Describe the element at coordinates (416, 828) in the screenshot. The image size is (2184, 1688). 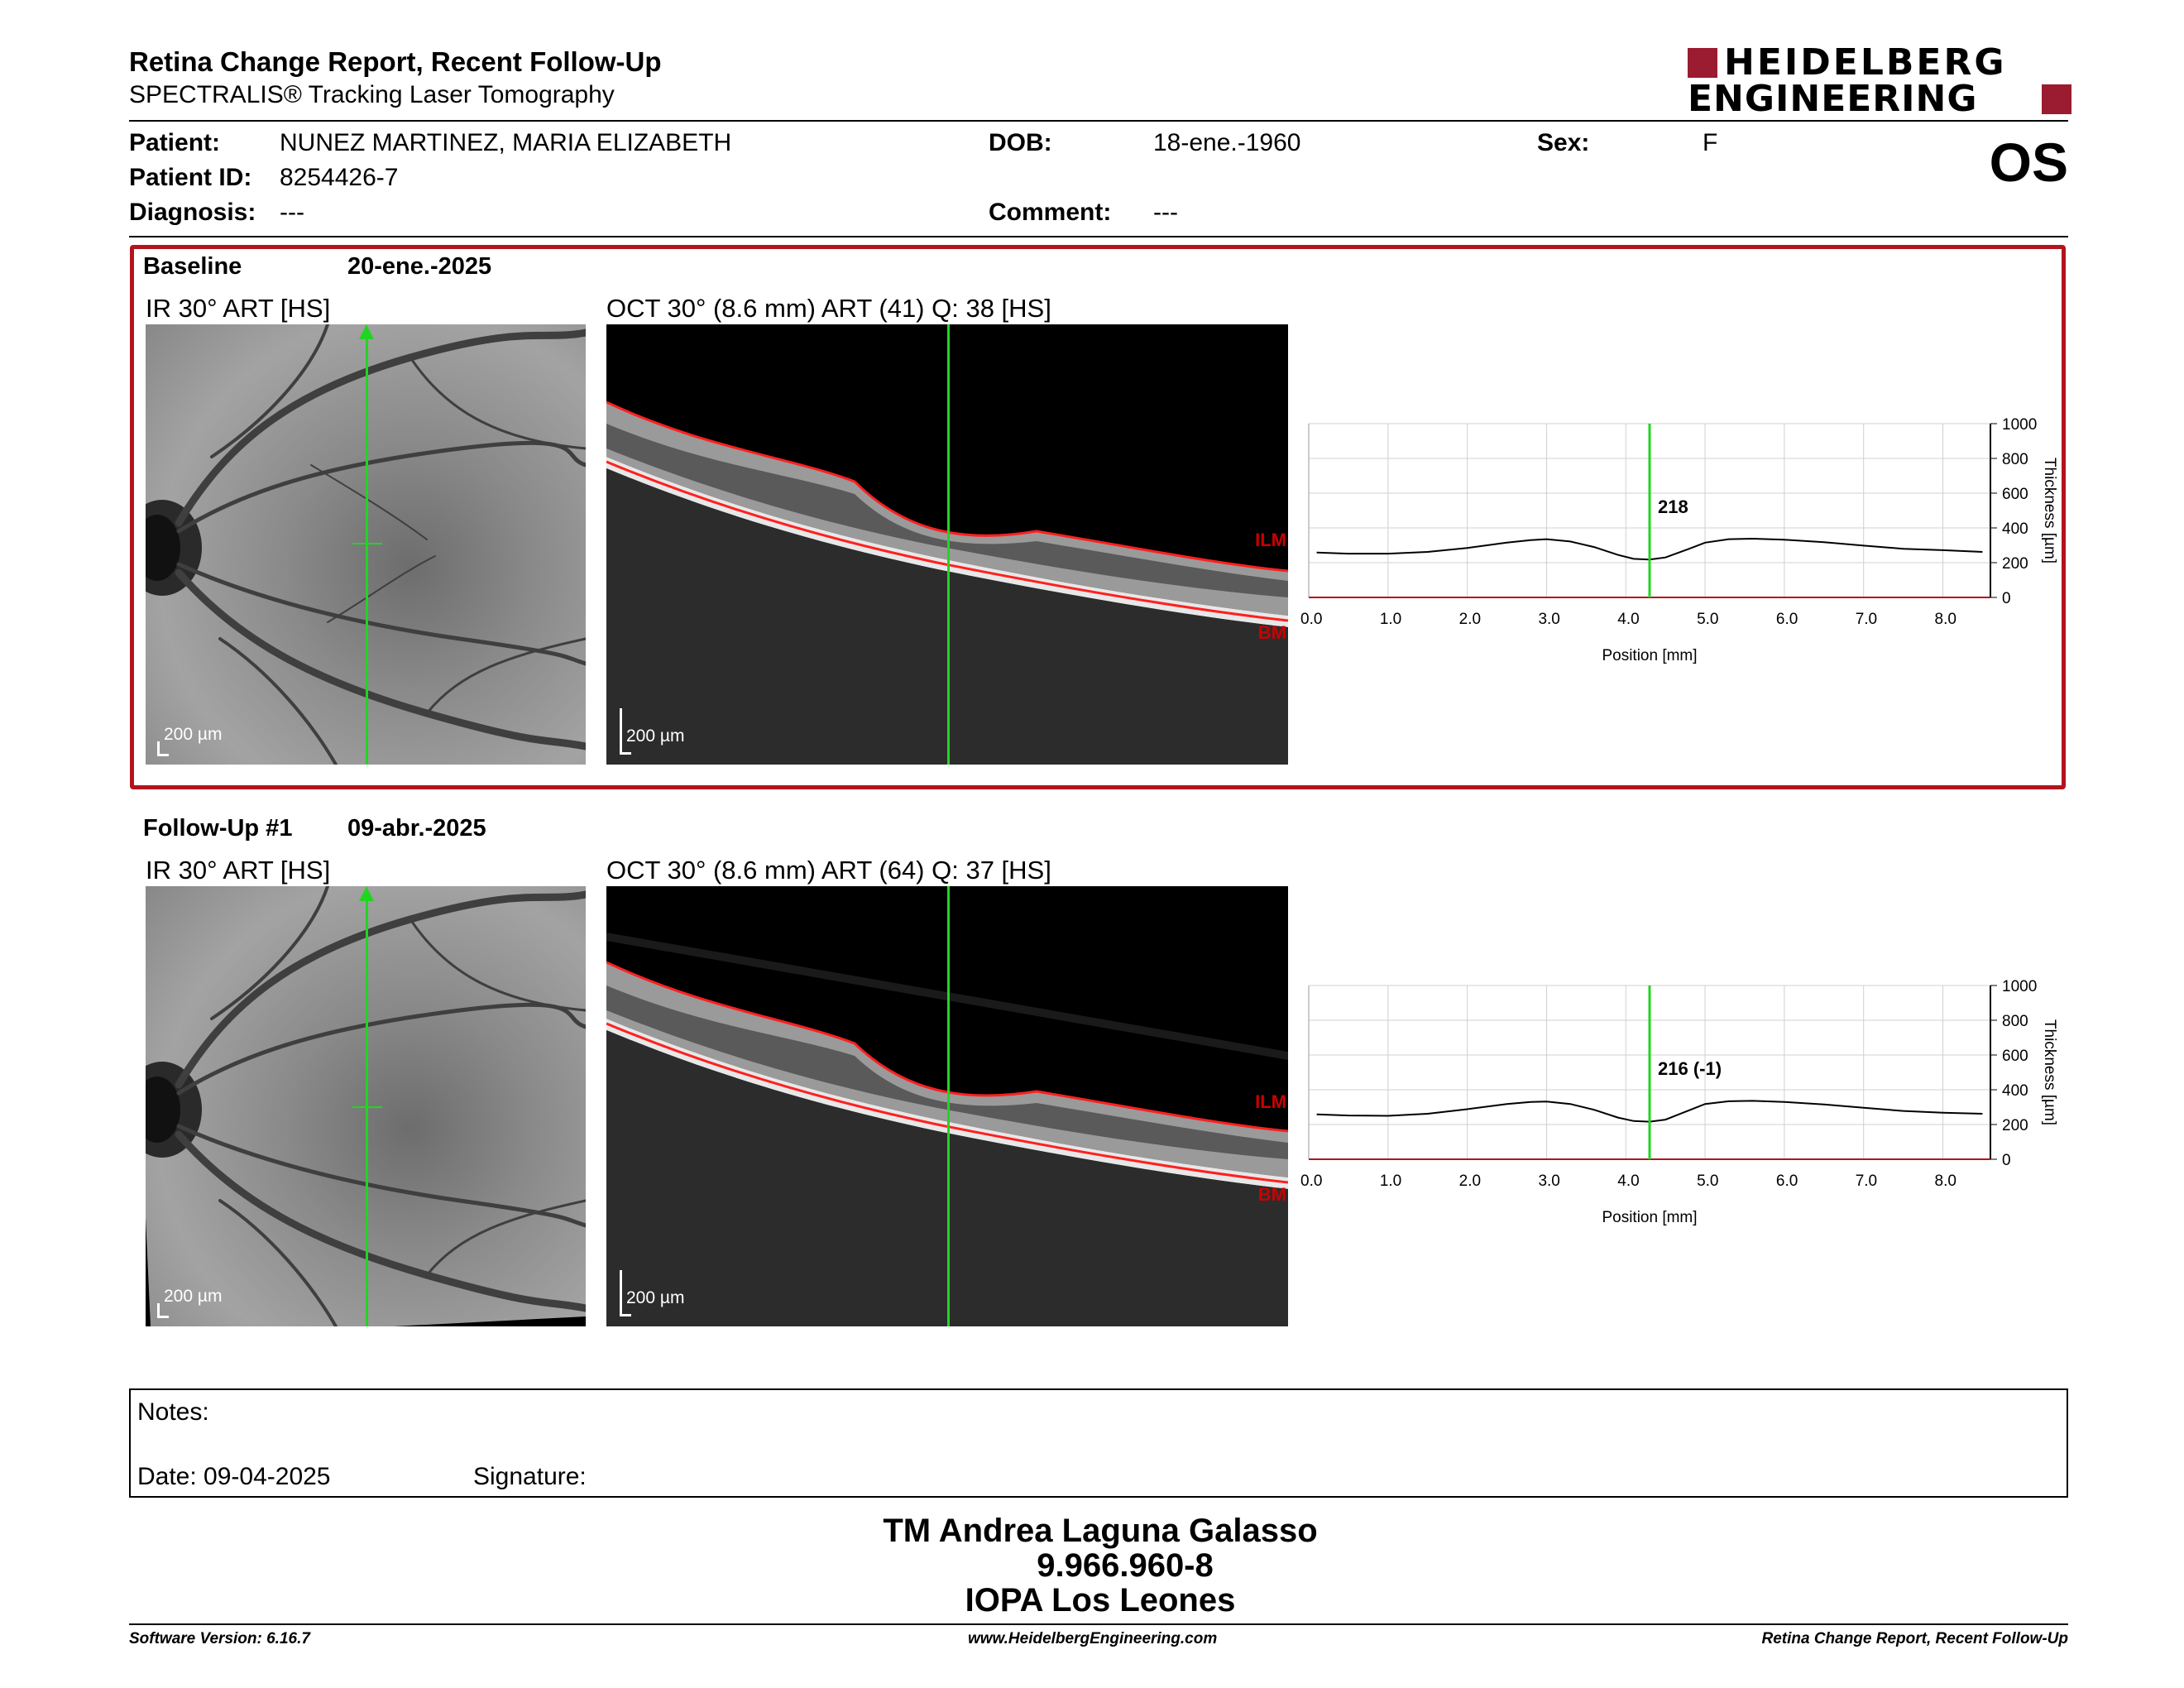
I see `followup-date: 09-abr.-2025` at that location.